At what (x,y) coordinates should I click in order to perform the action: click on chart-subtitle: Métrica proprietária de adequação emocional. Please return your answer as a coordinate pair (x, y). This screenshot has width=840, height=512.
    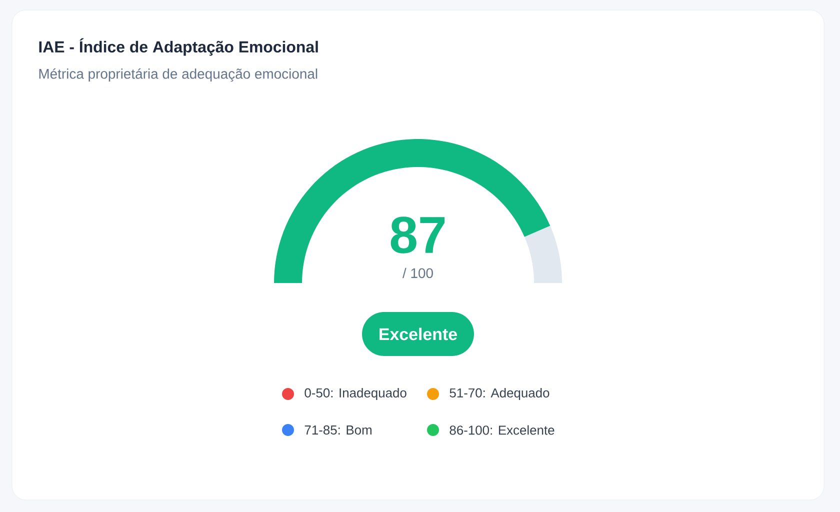
    Looking at the image, I should click on (178, 75).